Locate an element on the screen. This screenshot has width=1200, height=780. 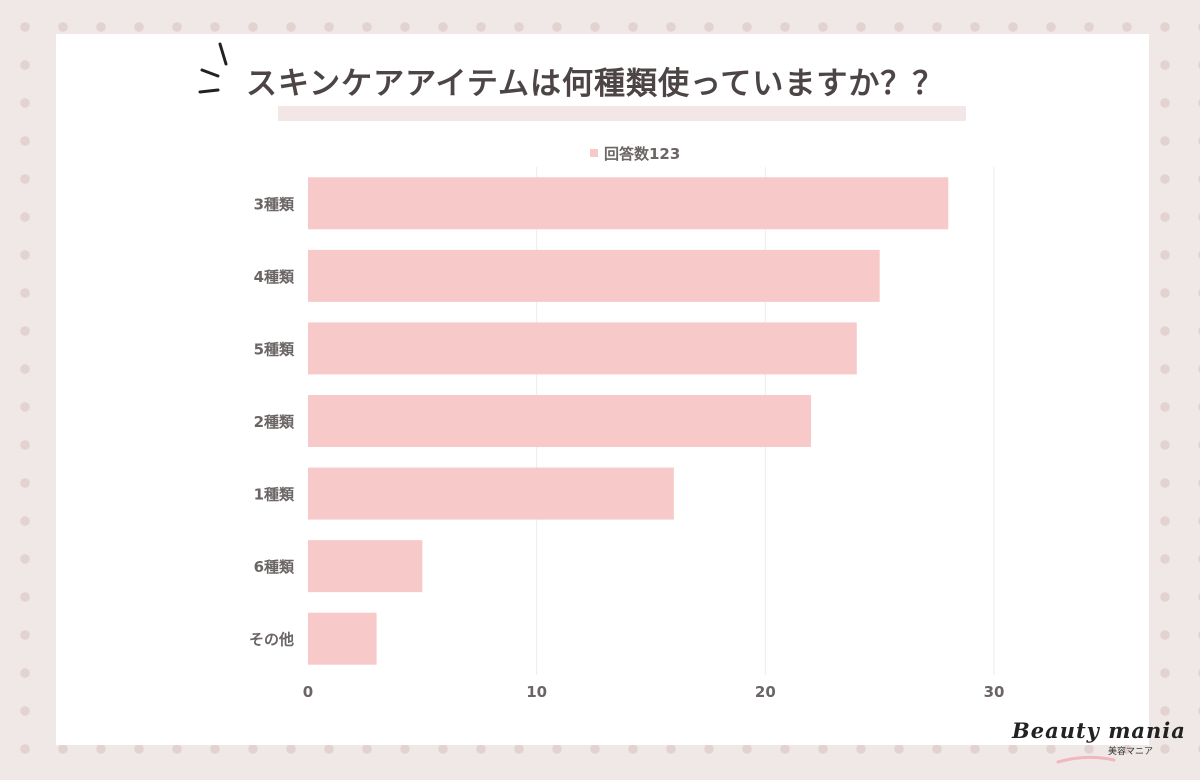
category-label: 6種類 is located at coordinates (274, 567).